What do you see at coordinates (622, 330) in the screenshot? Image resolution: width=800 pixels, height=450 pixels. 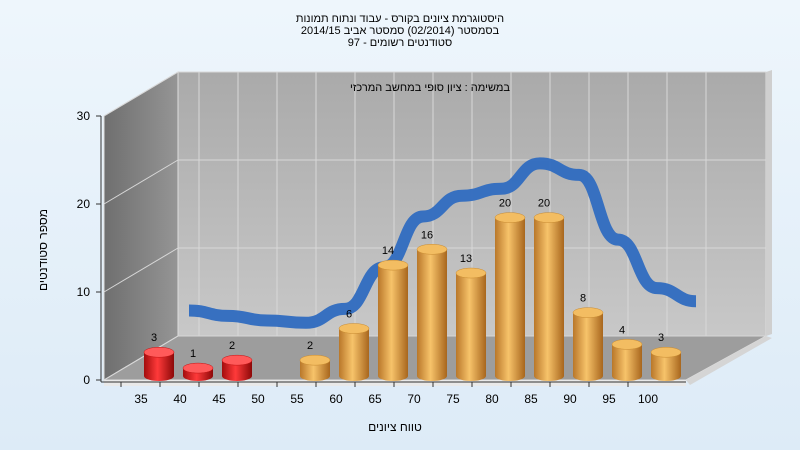 I see `data-label: 4` at bounding box center [622, 330].